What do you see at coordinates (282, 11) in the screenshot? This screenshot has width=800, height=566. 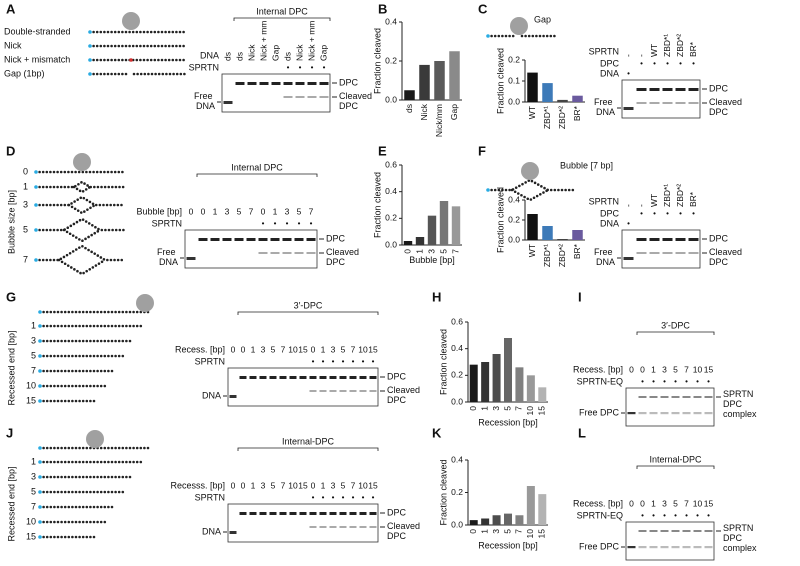 I see `gel-header: Internal DPC` at bounding box center [282, 11].